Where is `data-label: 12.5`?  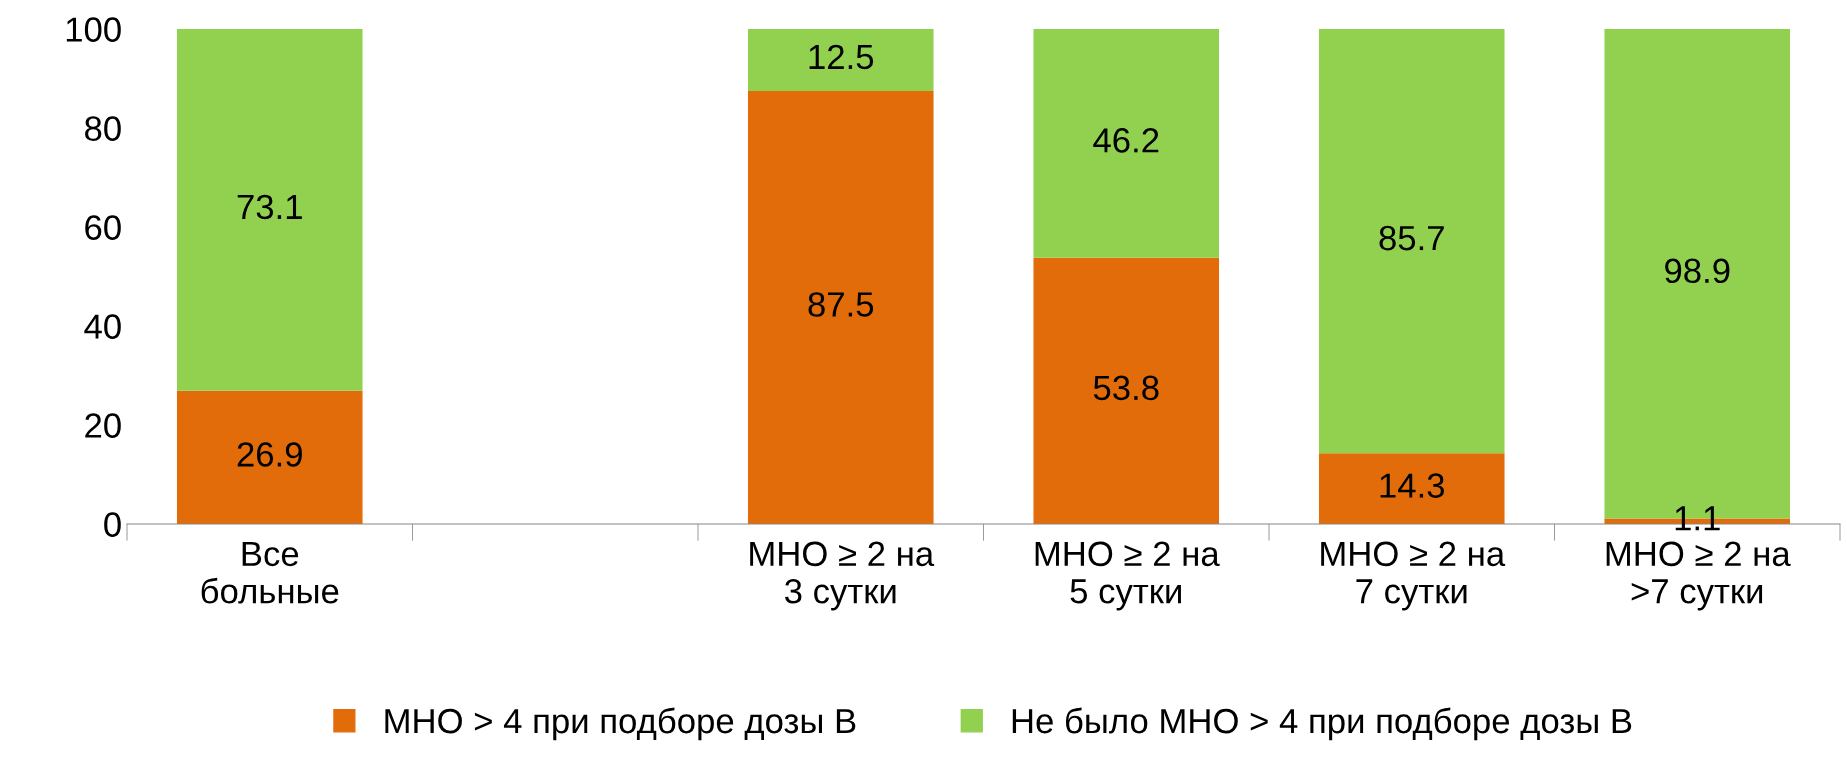 data-label: 12.5 is located at coordinates (841, 57).